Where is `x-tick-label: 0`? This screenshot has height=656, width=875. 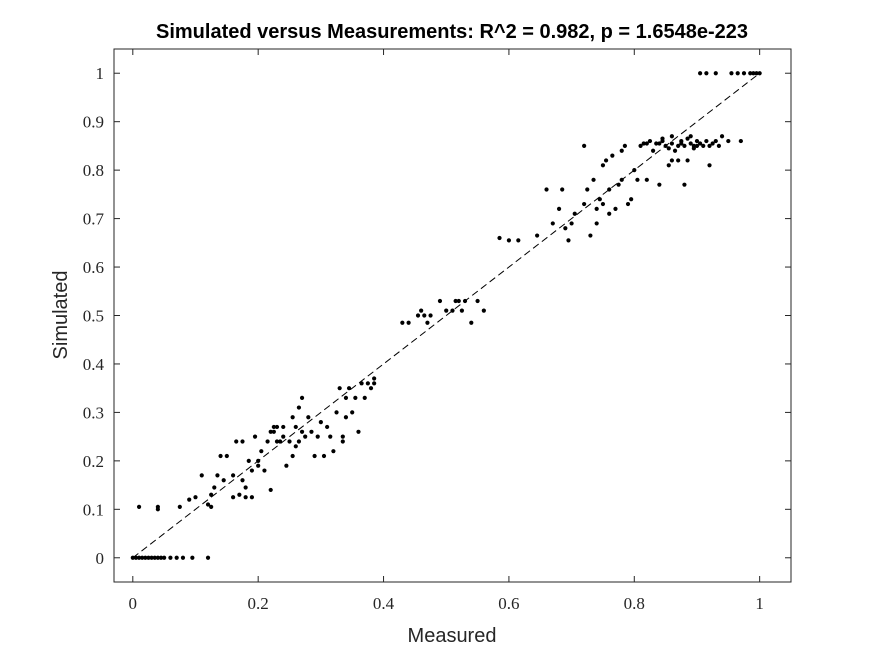
x-tick-label: 0 is located at coordinates (133, 603).